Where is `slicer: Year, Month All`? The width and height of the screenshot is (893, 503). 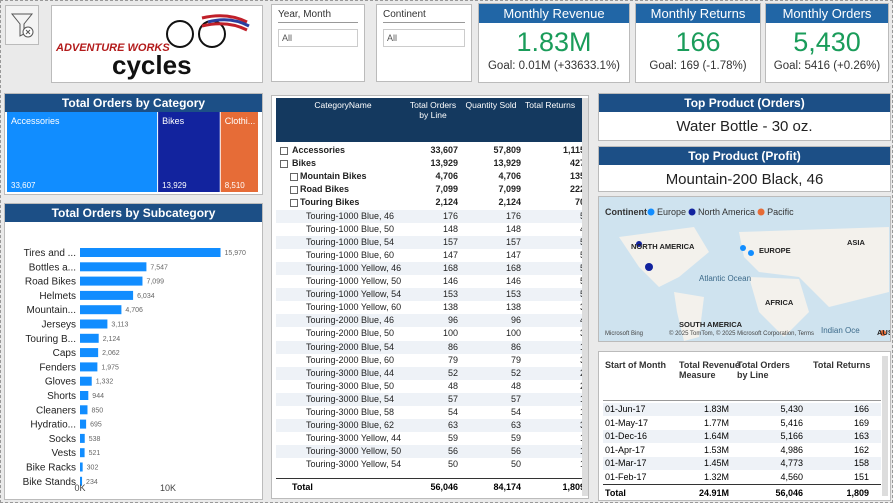 slicer: Year, Month All is located at coordinates (318, 43).